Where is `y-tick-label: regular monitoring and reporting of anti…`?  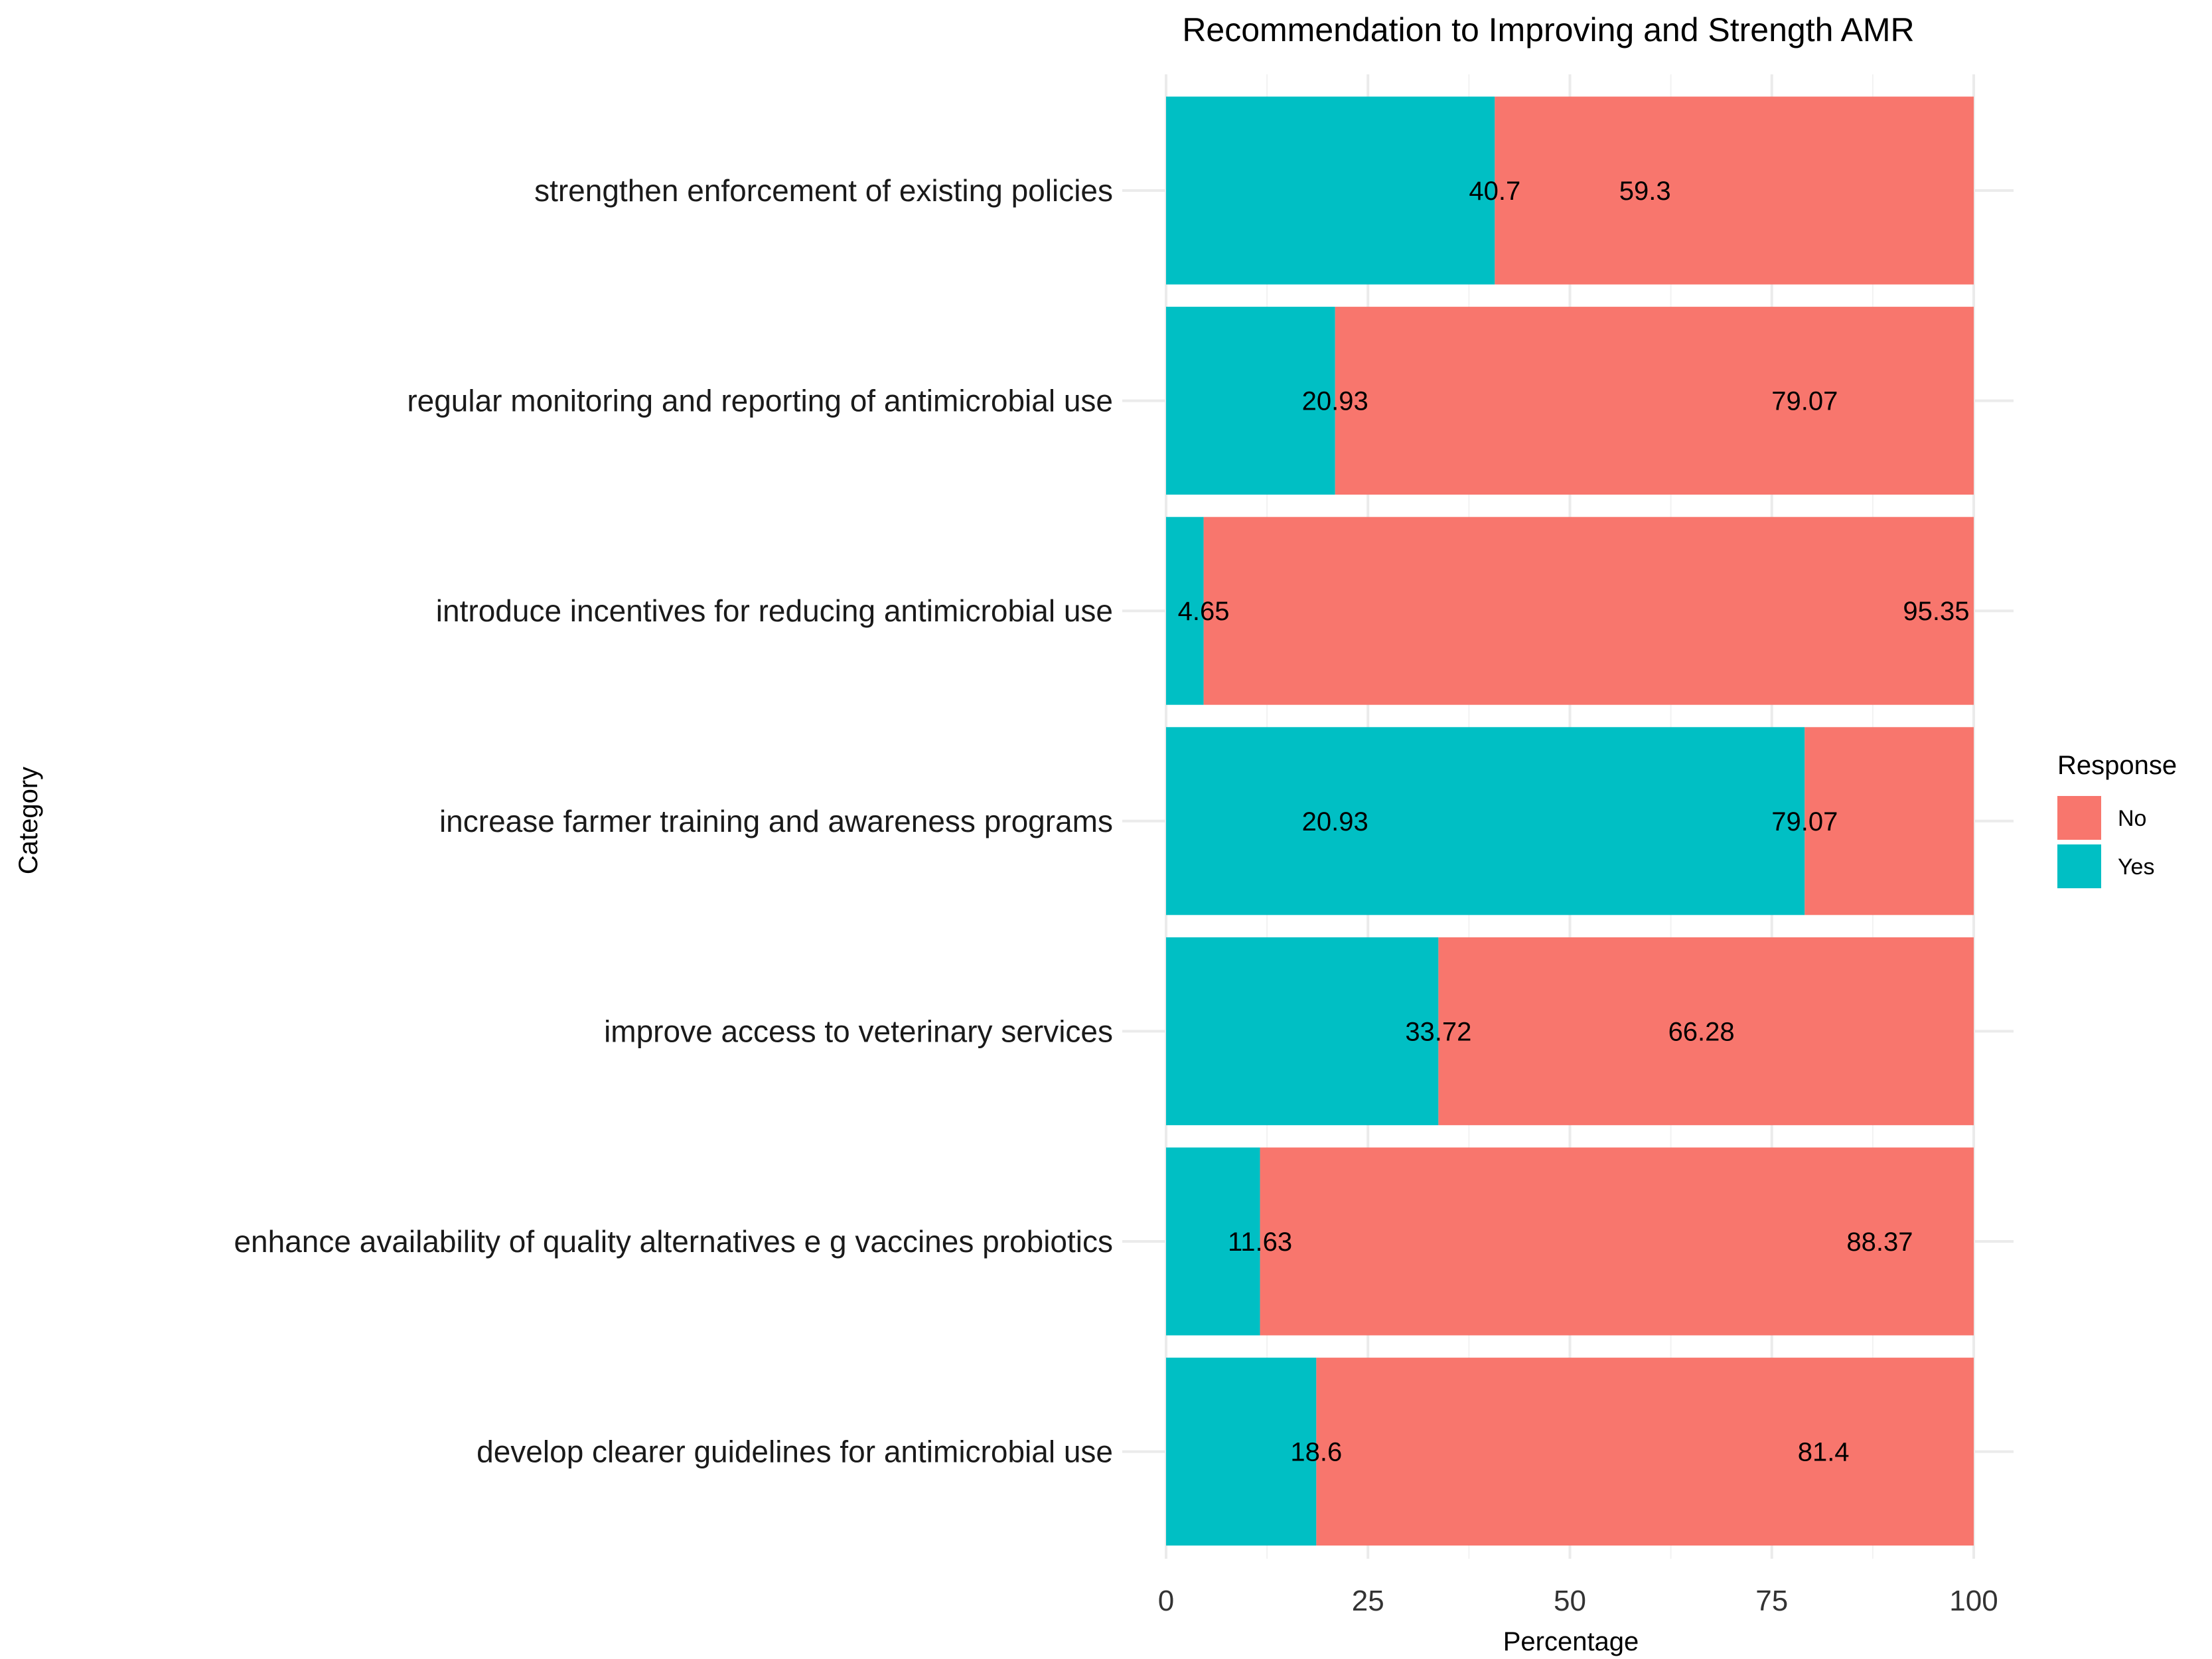 y-tick-label: regular monitoring and reporting of anti… is located at coordinates (760, 401).